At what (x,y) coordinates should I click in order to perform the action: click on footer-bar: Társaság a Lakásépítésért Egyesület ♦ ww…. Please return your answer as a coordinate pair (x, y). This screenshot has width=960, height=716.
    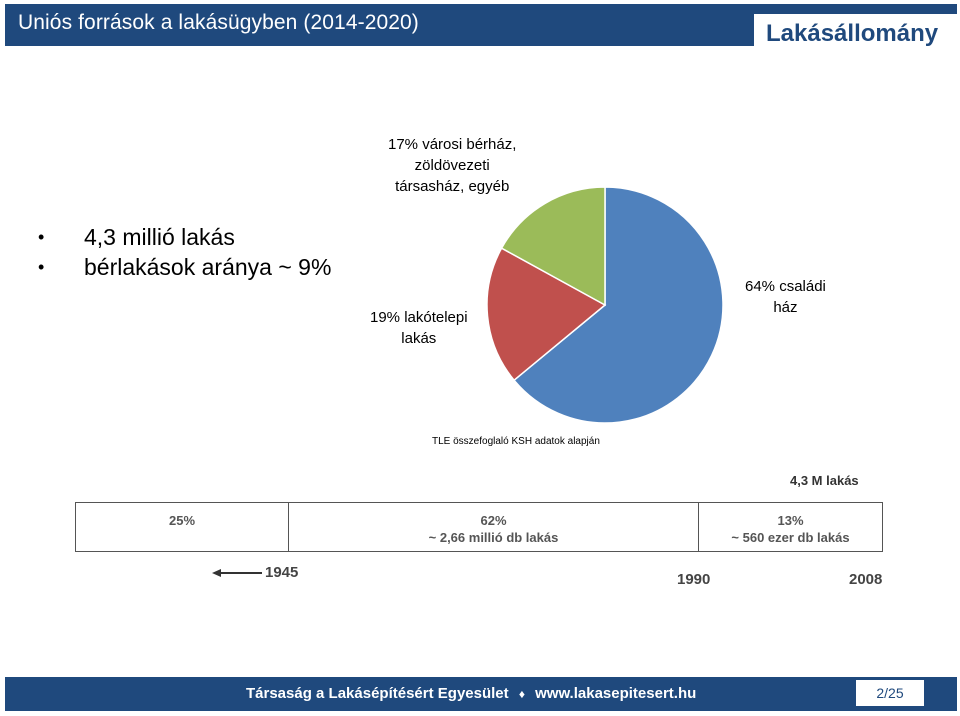
    Looking at the image, I should click on (481, 694).